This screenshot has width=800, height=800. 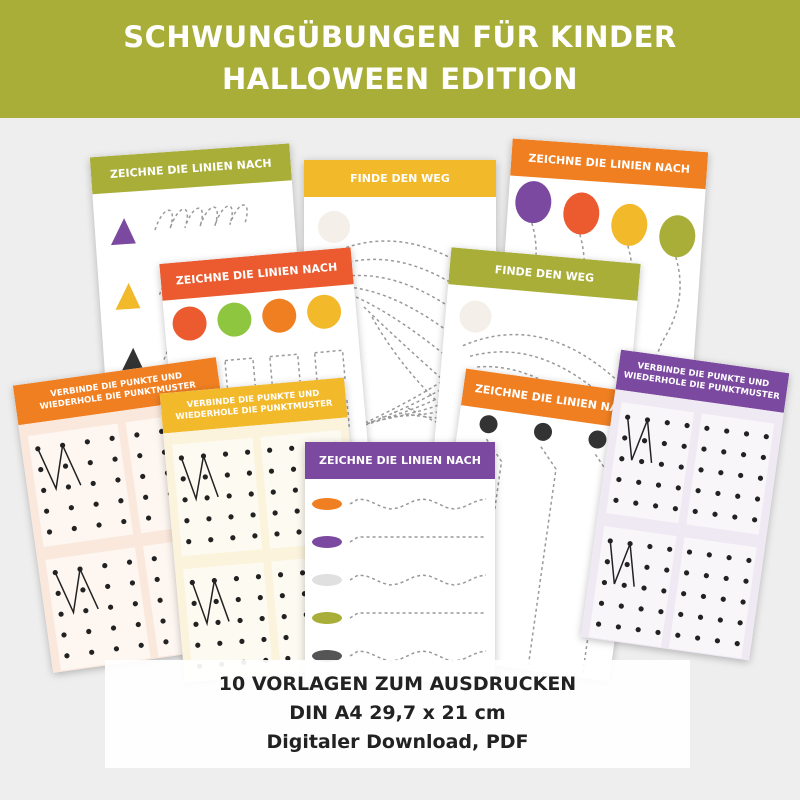 I want to click on trace-line, so click(x=418, y=656).